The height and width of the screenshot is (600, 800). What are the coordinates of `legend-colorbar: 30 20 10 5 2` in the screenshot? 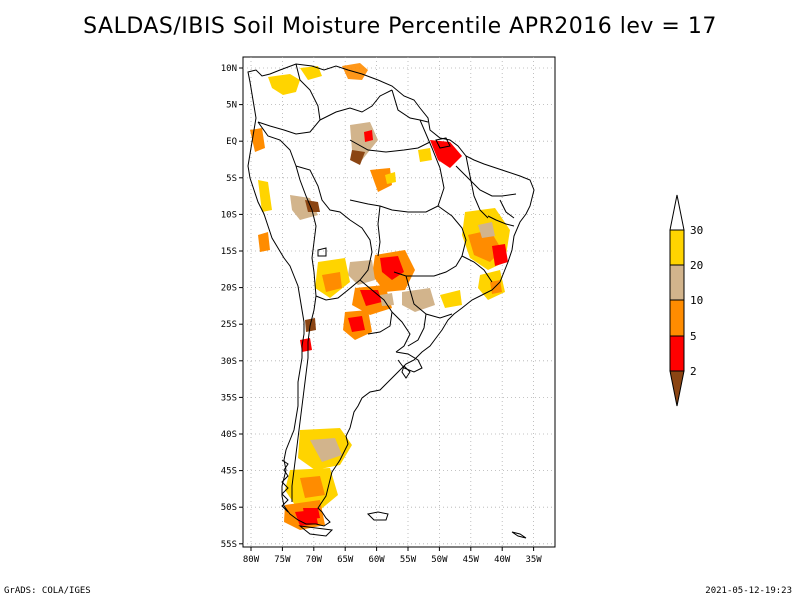 It's located at (686, 300).